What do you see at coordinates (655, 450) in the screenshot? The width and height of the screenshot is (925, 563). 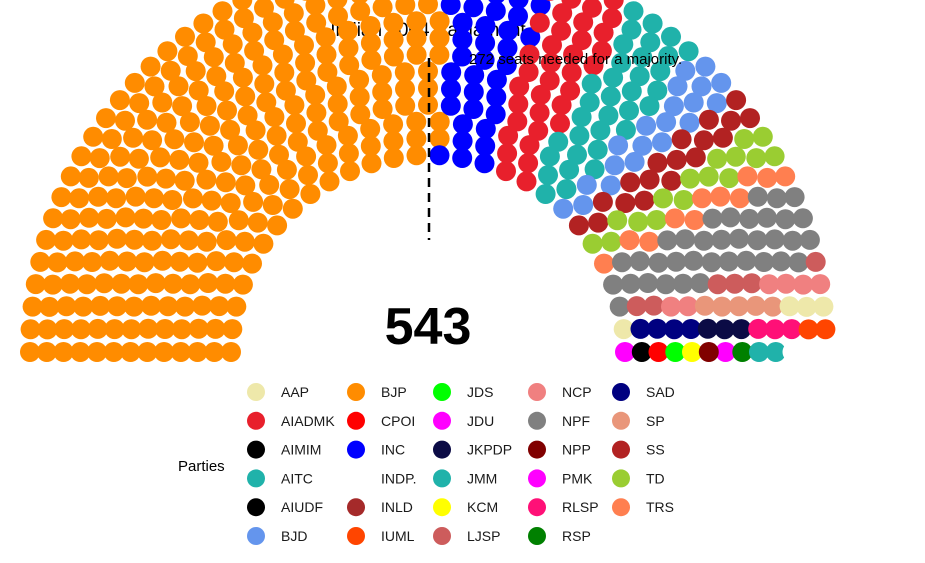 I see `legend-label-ss: SS` at bounding box center [655, 450].